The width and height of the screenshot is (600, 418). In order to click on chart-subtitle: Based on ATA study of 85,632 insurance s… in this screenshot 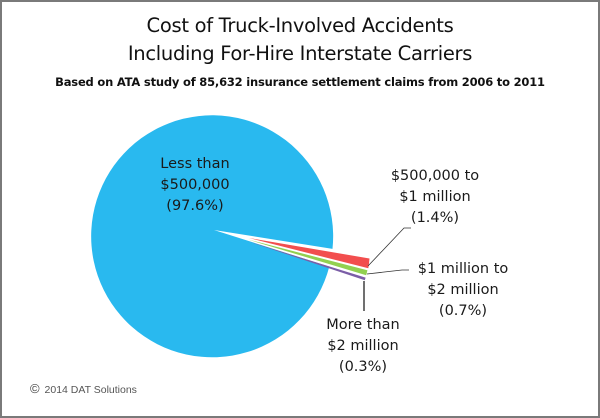, I will do `click(300, 82)`.